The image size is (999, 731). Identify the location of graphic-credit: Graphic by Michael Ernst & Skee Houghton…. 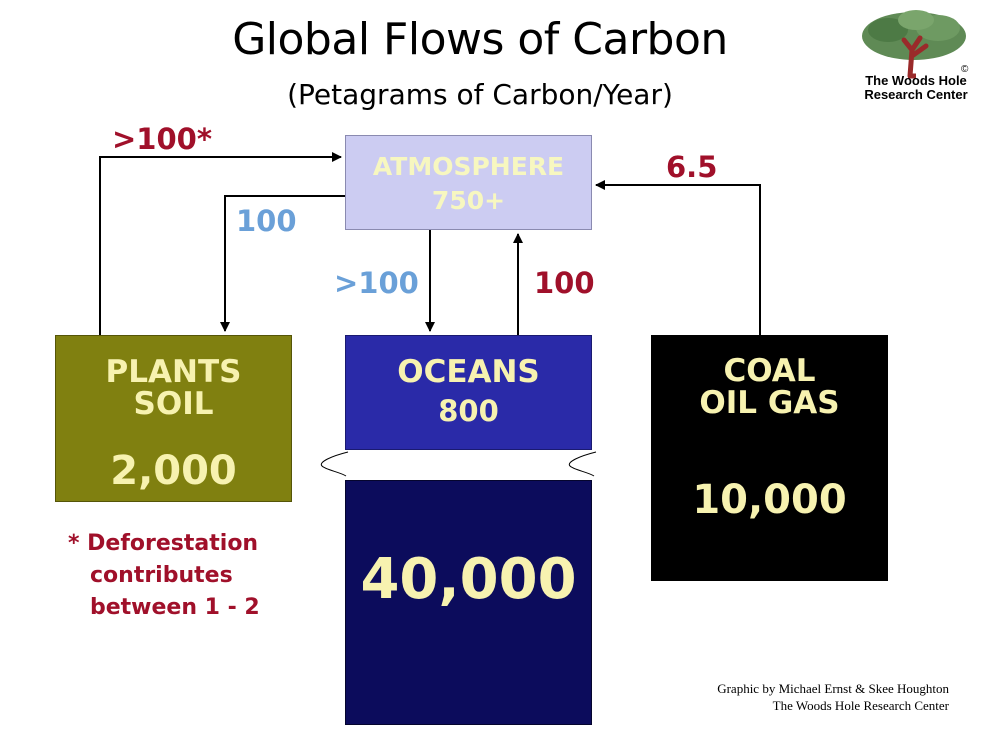
(833, 697).